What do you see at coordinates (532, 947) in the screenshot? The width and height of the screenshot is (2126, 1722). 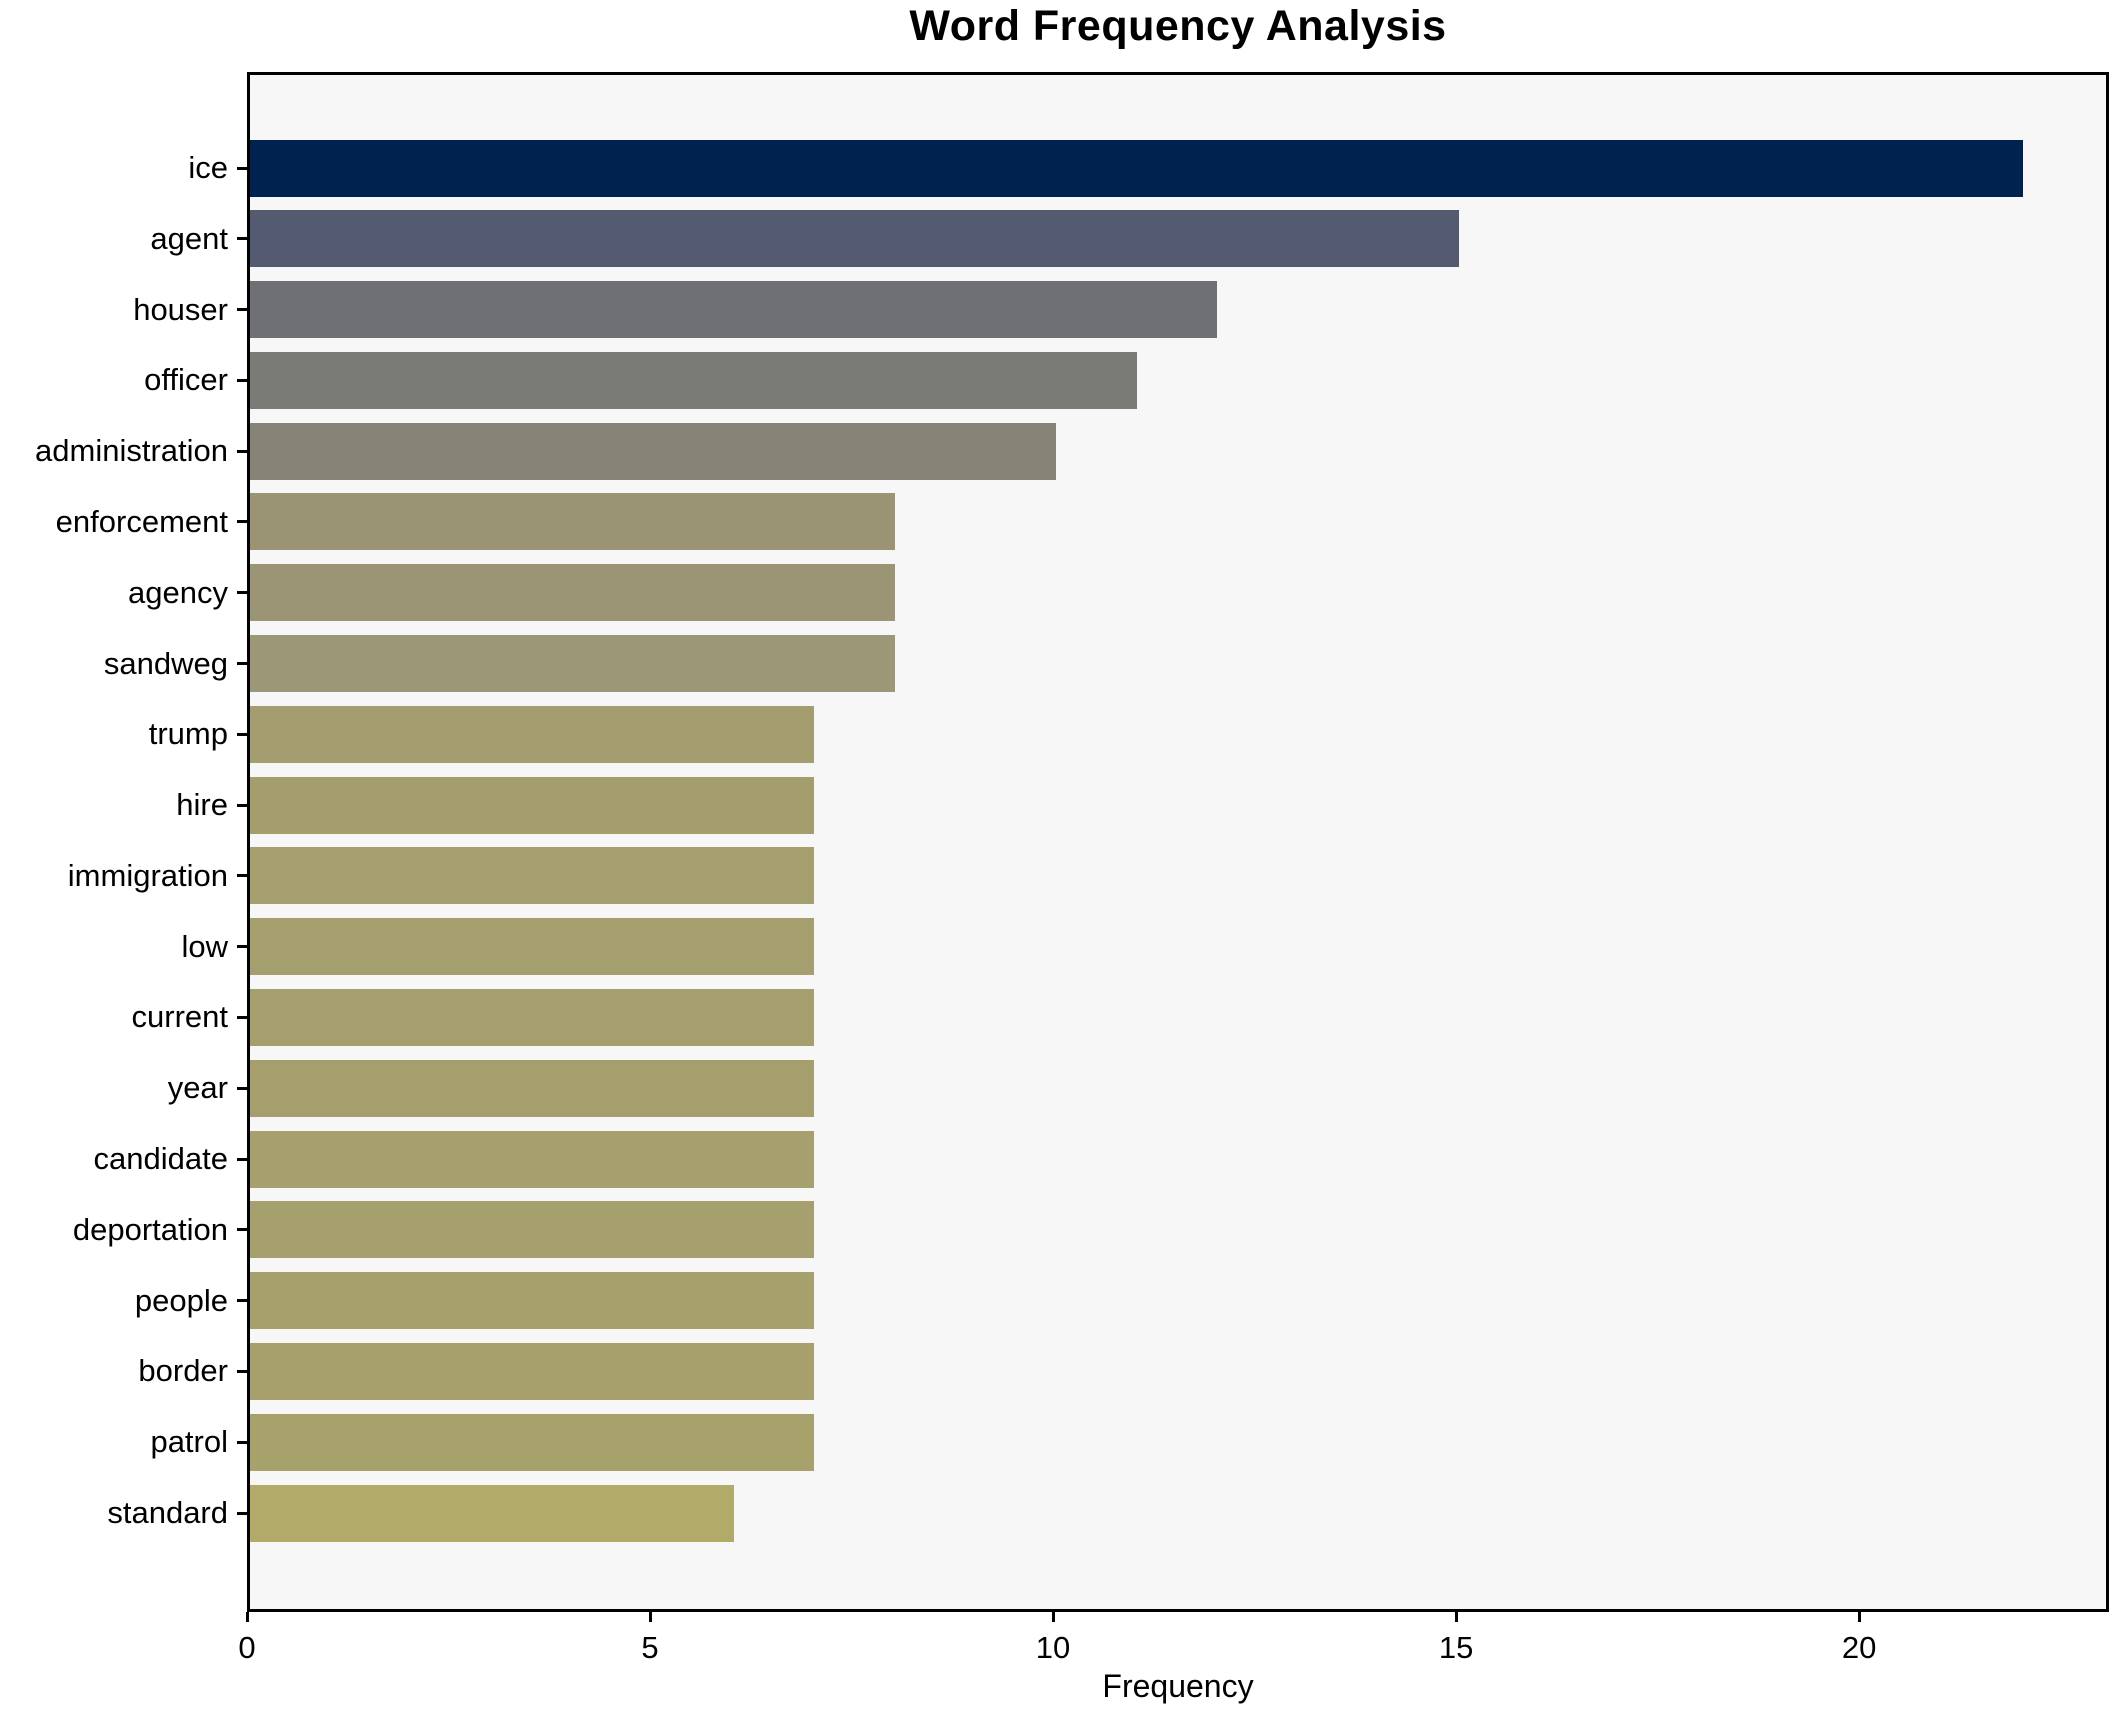 I see `bar-low` at bounding box center [532, 947].